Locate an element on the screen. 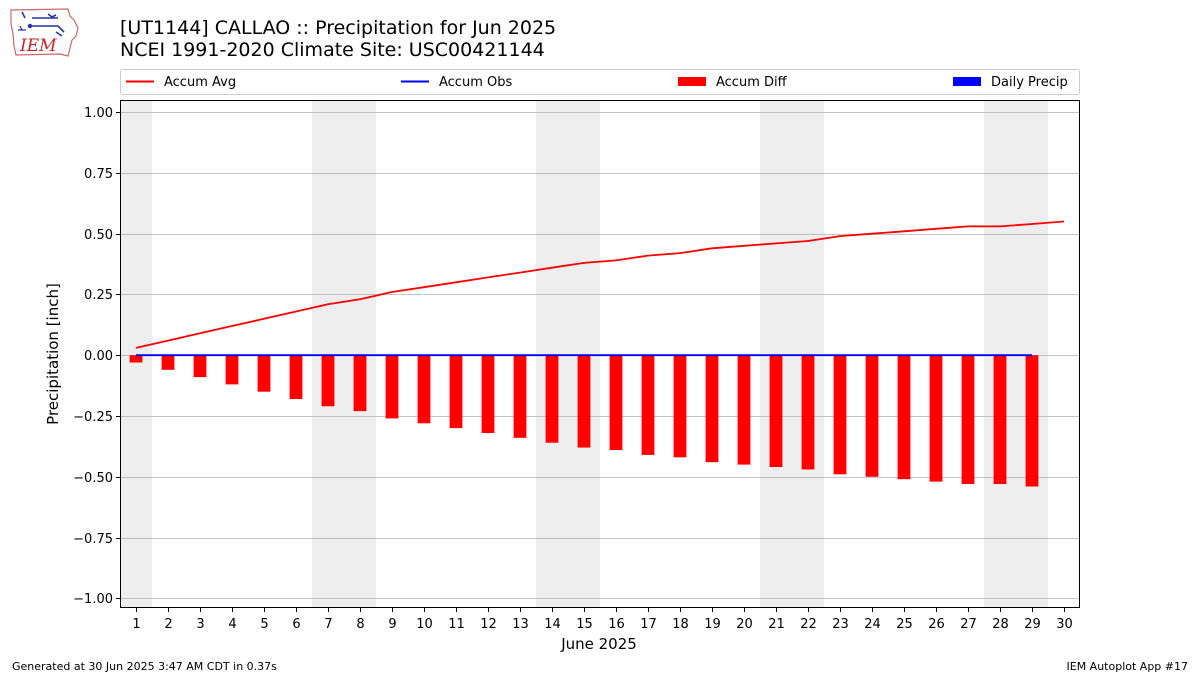 The height and width of the screenshot is (675, 1200). x-tick-label: 28 is located at coordinates (1000, 624).